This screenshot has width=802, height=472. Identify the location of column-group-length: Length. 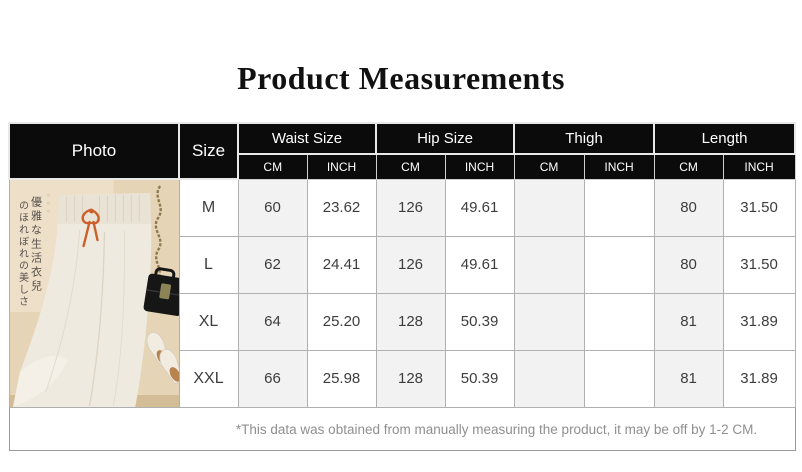
(725, 138).